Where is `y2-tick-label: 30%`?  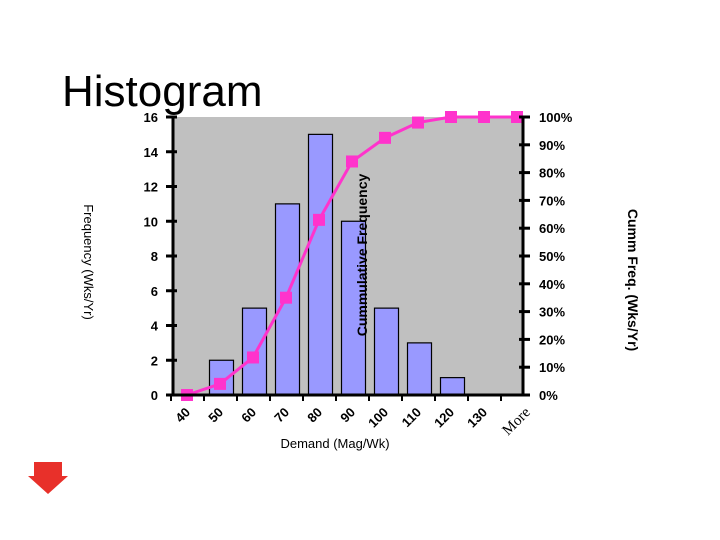
y2-tick-label: 30% is located at coordinates (552, 312).